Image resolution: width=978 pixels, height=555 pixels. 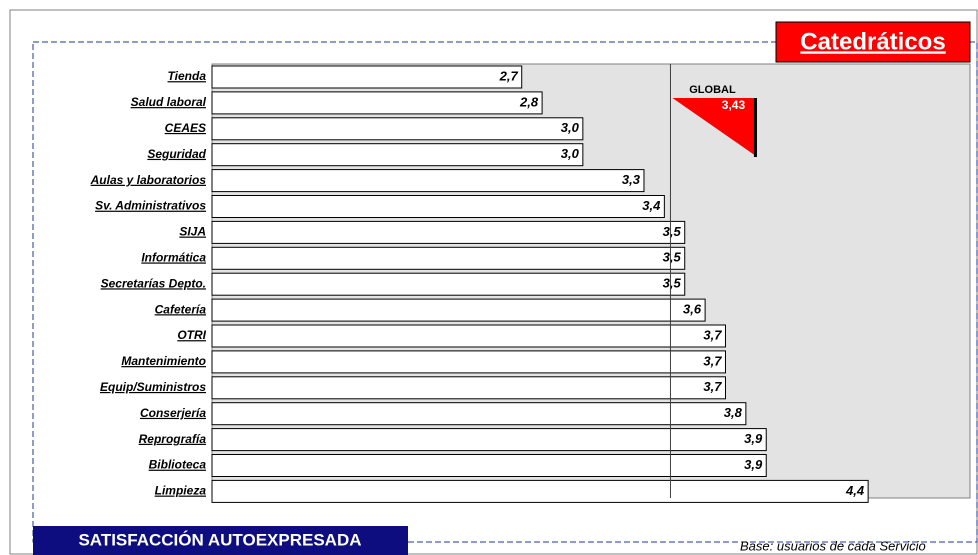 I want to click on subtitle: SATISFACCIÓN AUTOEXPRESADA, so click(x=219, y=539).